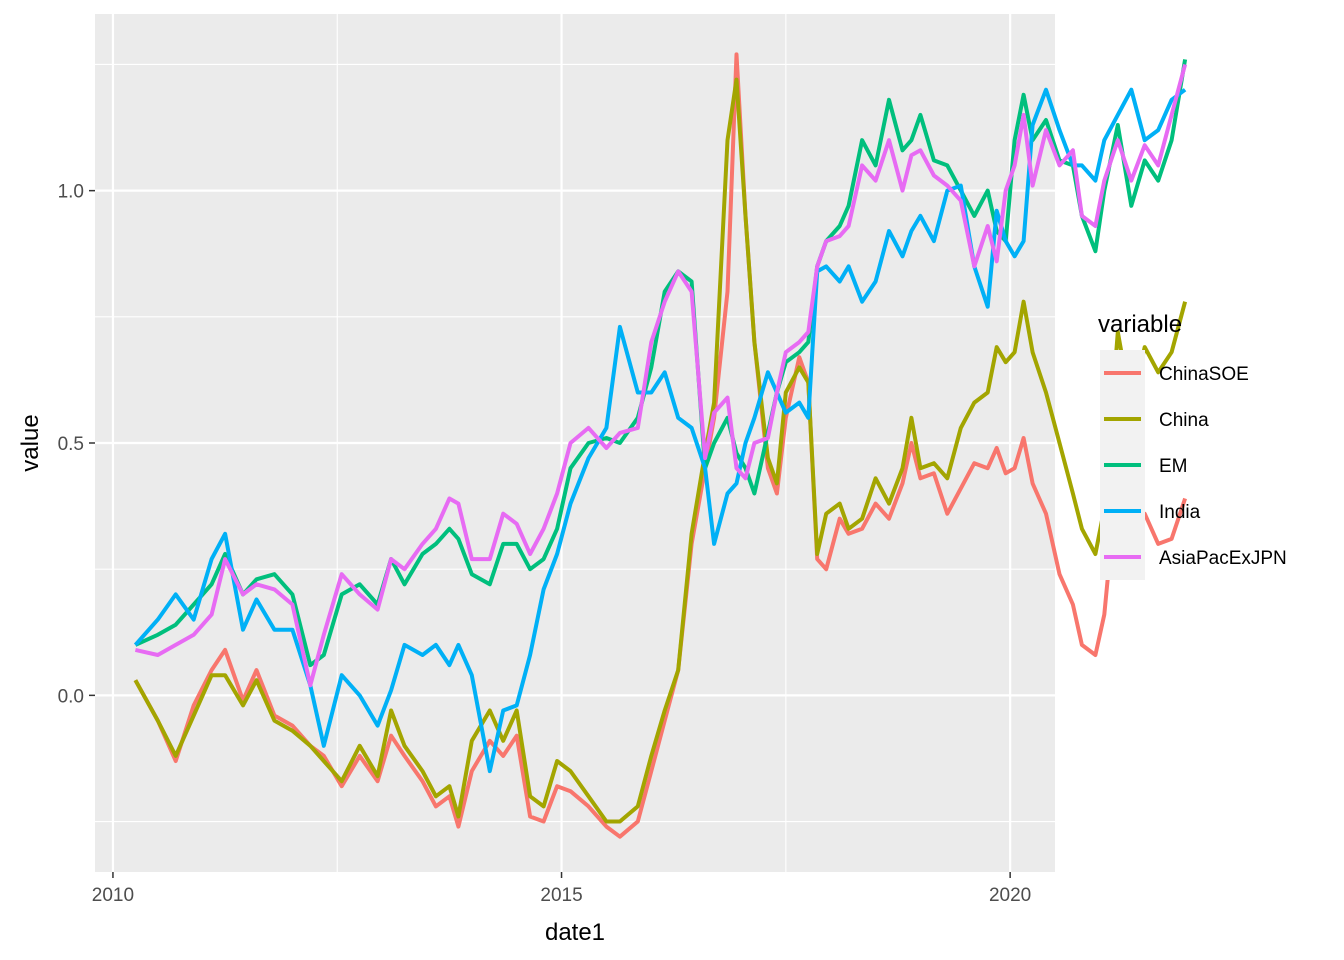  What do you see at coordinates (1193, 465) in the screenshot?
I see `legend-items: ChinaSOE China EM India AsiaPacExJPN` at bounding box center [1193, 465].